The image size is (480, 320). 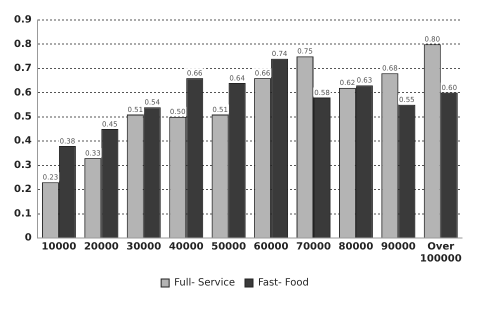 What do you see at coordinates (23, 92) in the screenshot?
I see `y-tick-label: 0.6` at bounding box center [23, 92].